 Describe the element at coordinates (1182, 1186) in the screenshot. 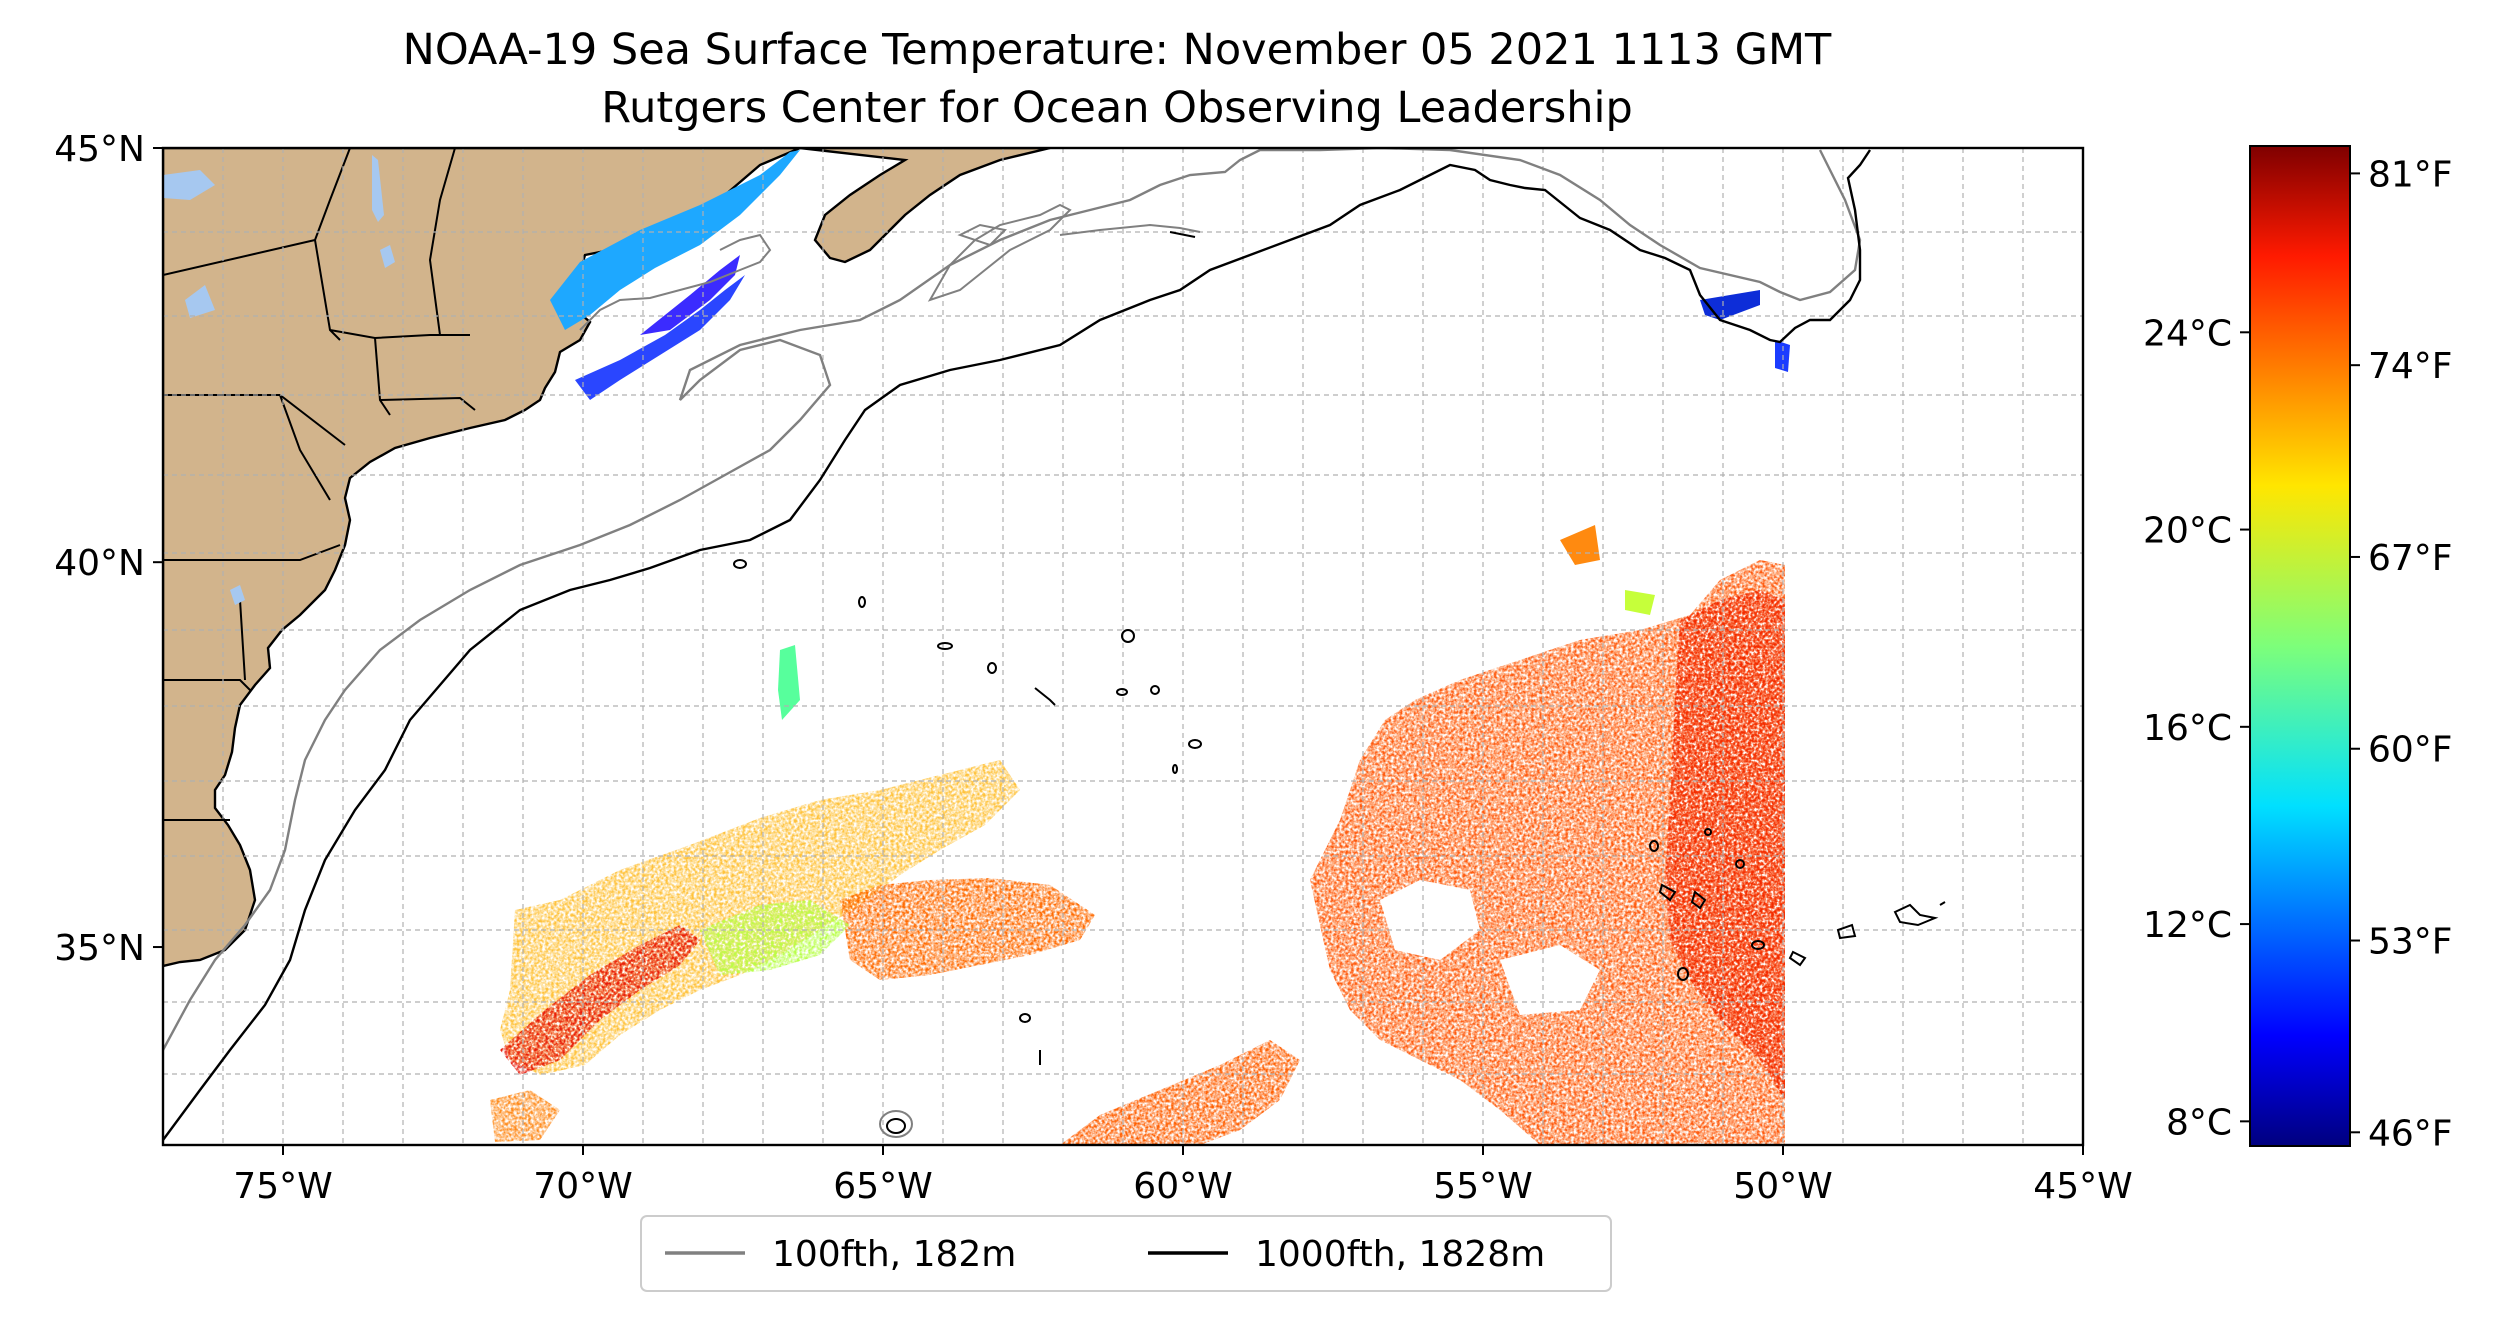

I see `lon-tick-label: 60°W` at that location.